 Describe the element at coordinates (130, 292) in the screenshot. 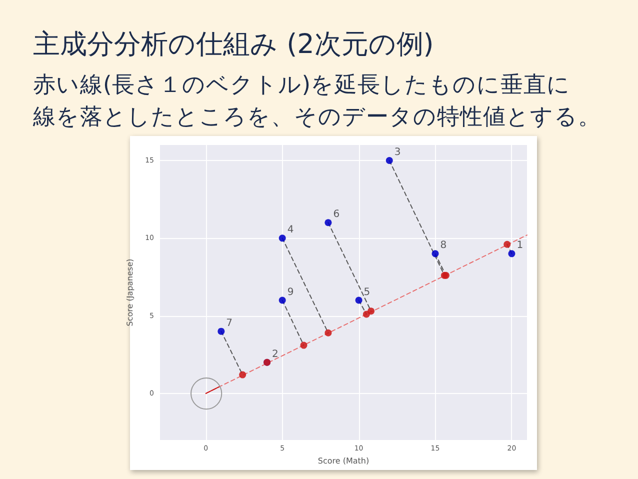

I see `y-axis-title: Score (Japanese)` at that location.